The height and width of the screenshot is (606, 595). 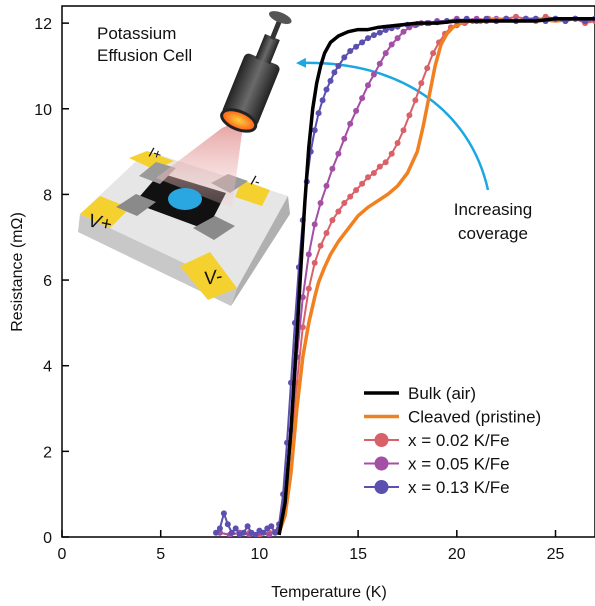 What do you see at coordinates (459, 440) in the screenshot?
I see `legend-label-2: x = 0.02 K/Fe` at bounding box center [459, 440].